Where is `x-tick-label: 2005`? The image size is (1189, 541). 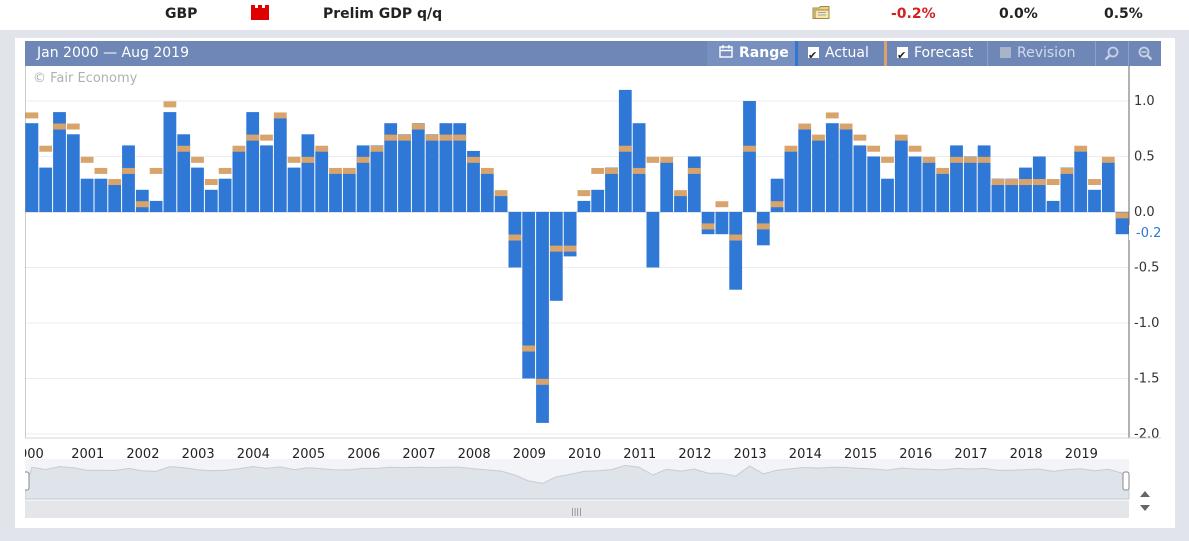
x-tick-label: 2005 is located at coordinates (308, 454).